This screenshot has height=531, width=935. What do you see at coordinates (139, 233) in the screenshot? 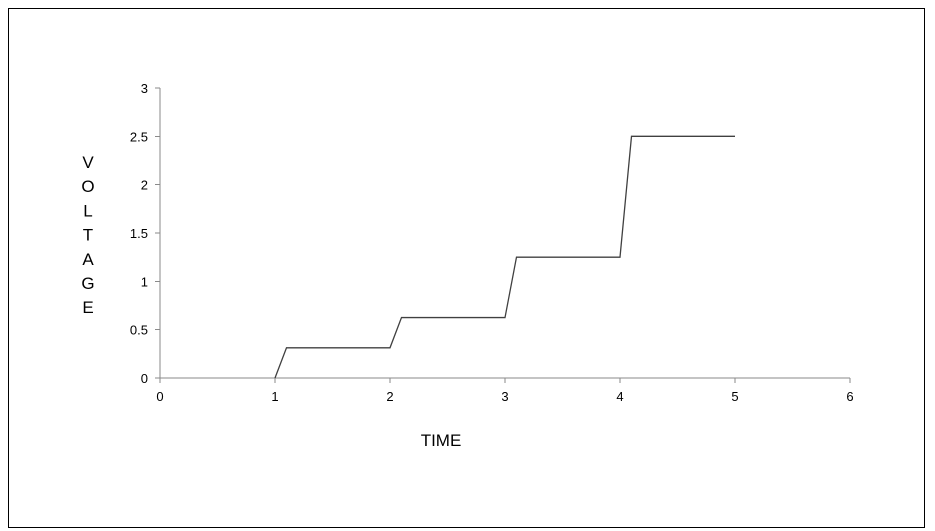
I see `y-tick-label: 1.5` at bounding box center [139, 233].